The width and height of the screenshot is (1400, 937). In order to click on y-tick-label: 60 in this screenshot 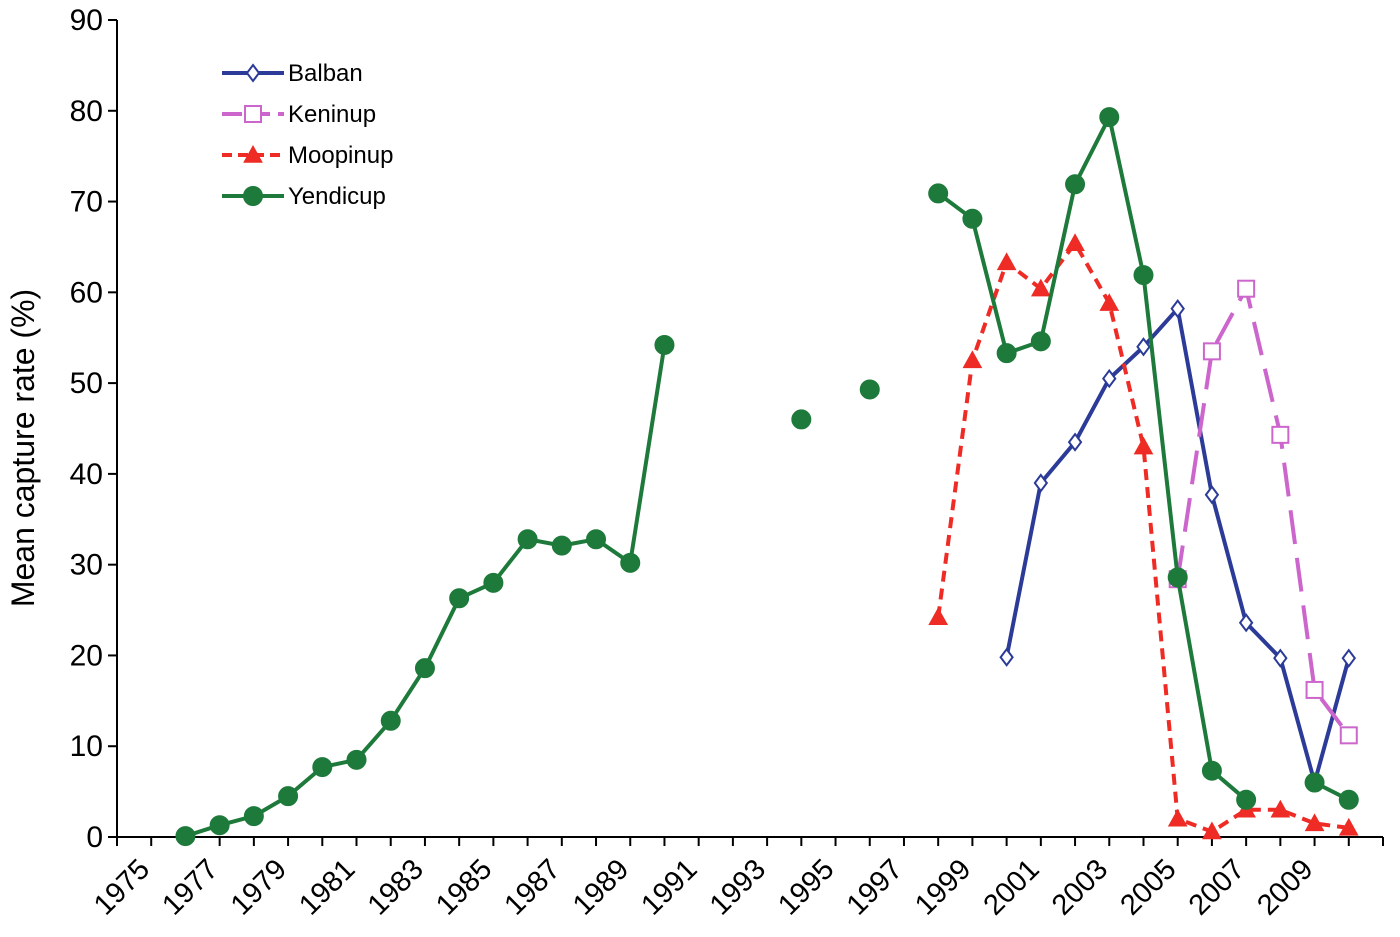, I will do `click(86, 292)`.